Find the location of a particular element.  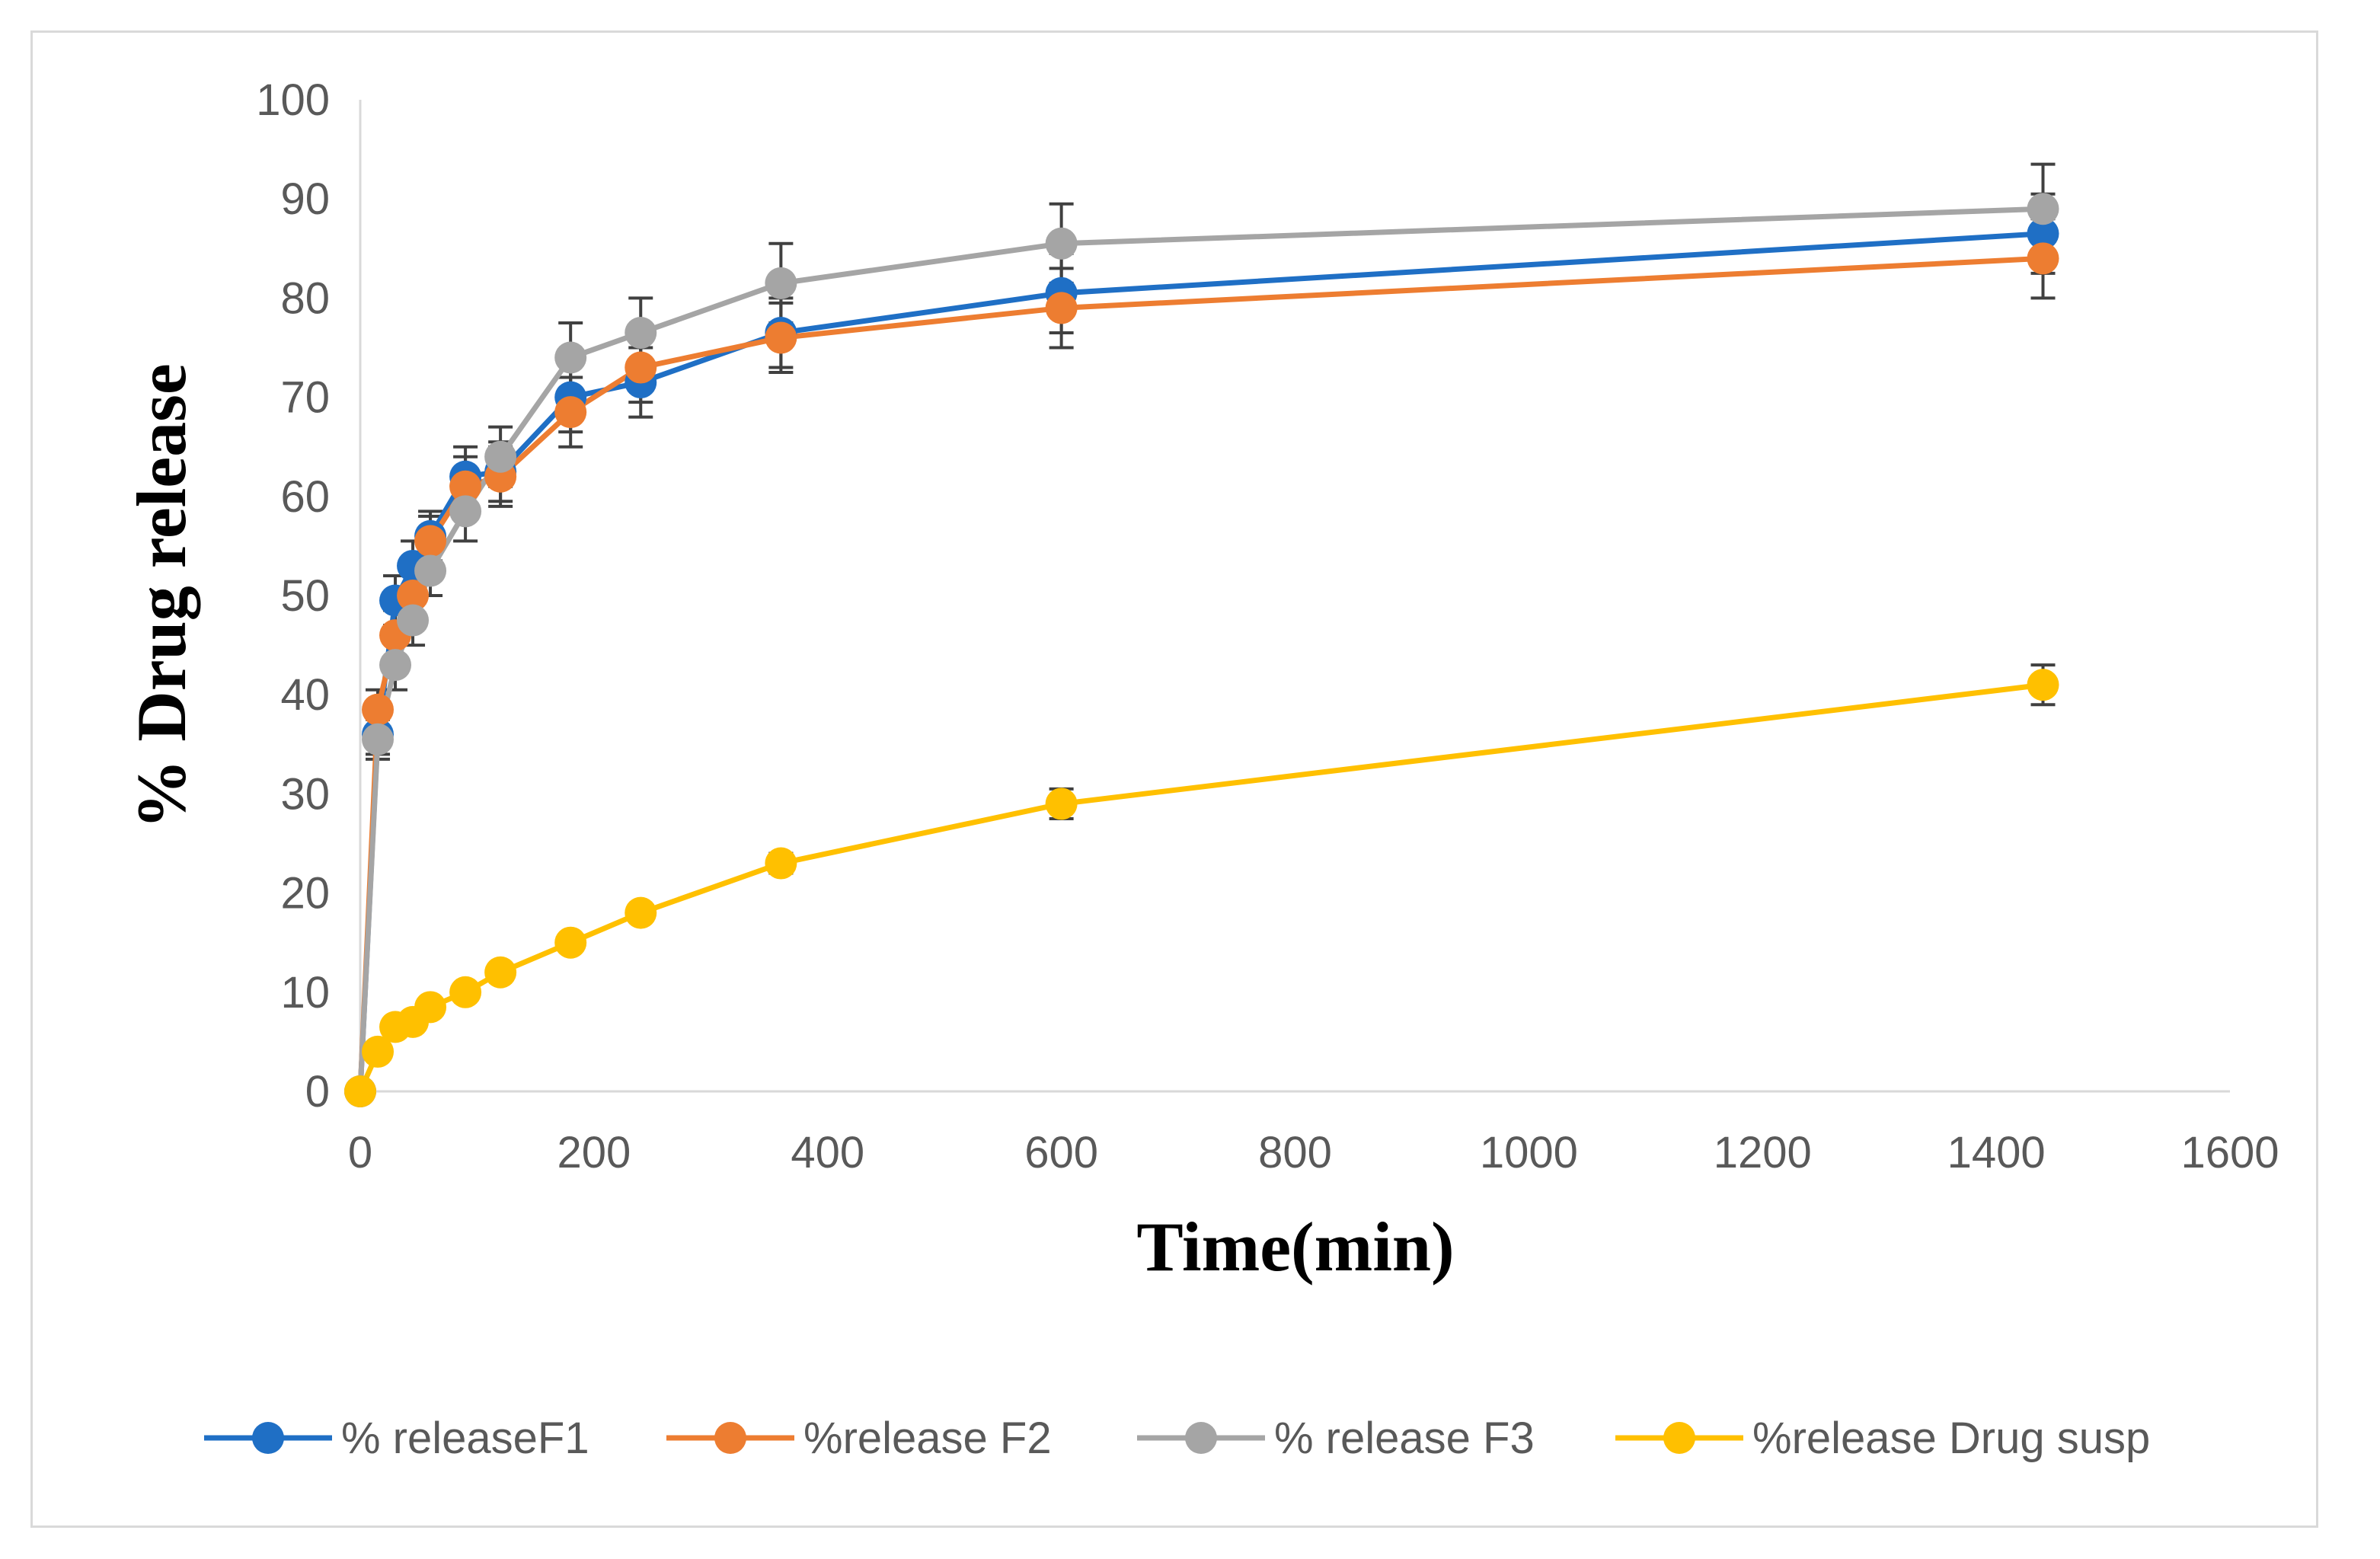

x-tick-label: 600 is located at coordinates (1061, 1152).